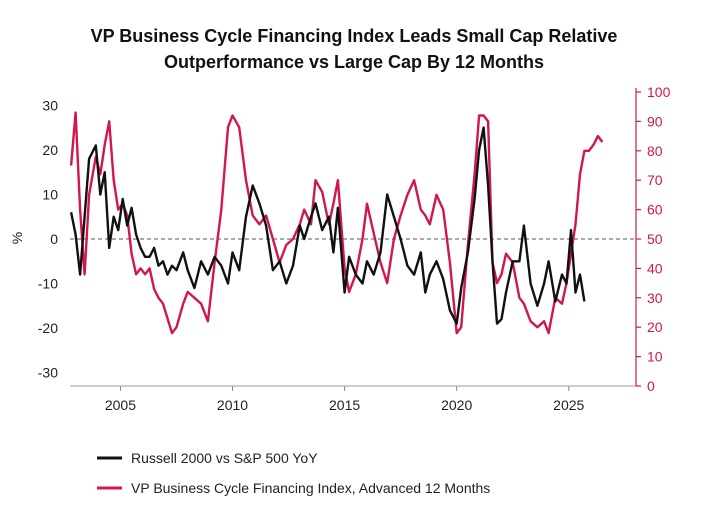  Describe the element at coordinates (17, 238) in the screenshot. I see `y-axis-label: %` at that location.